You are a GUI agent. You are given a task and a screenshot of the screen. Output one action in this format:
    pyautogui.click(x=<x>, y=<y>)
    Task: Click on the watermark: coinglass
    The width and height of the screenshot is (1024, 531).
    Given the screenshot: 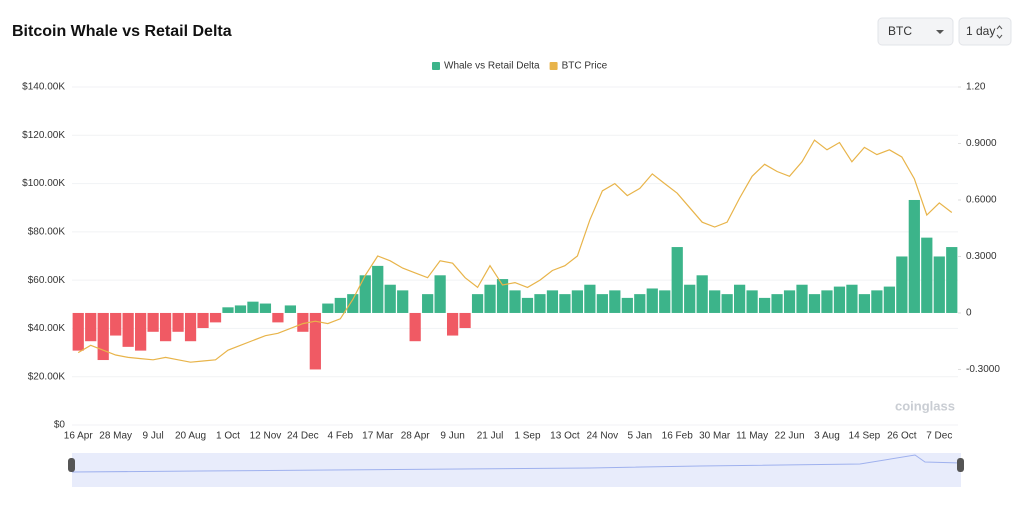 What is the action you would take?
    pyautogui.click(x=925, y=405)
    